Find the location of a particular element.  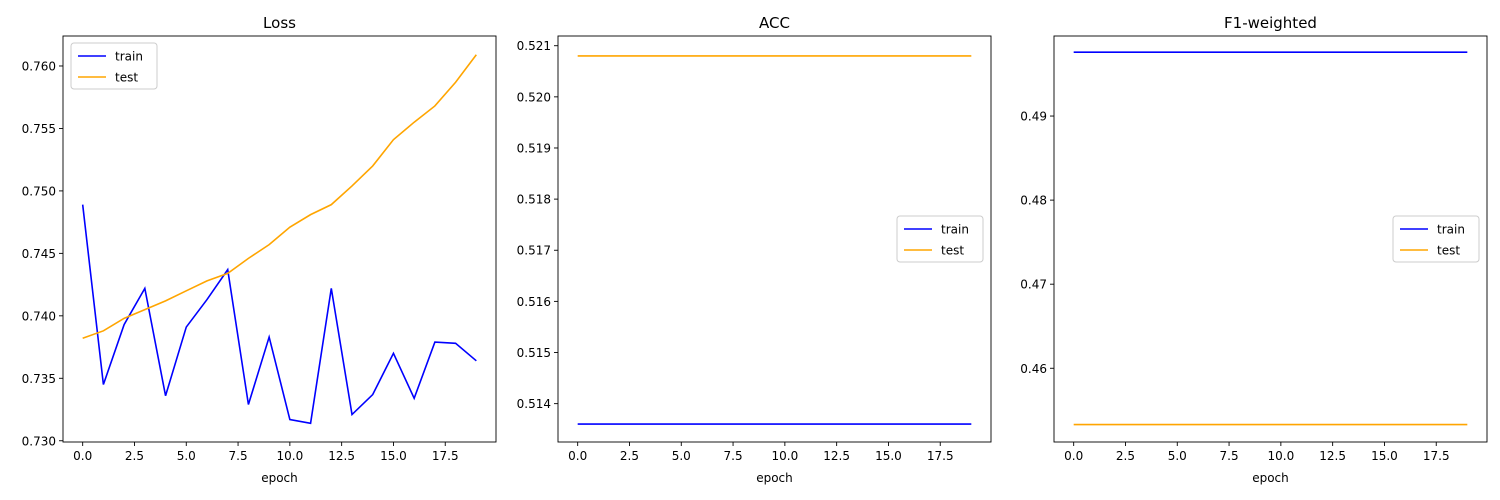

y-tick-label: 0.516 is located at coordinates (534, 302).